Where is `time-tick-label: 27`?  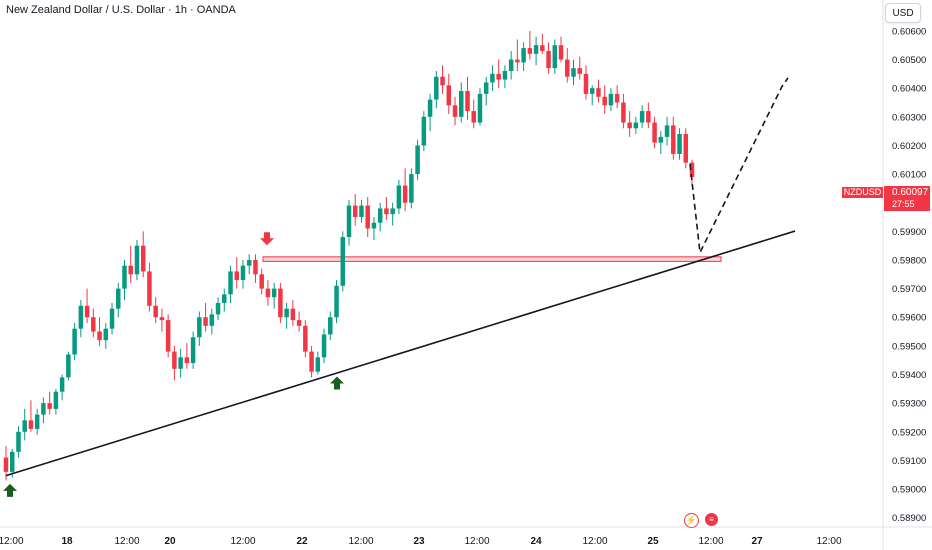
time-tick-label: 27 is located at coordinates (757, 541).